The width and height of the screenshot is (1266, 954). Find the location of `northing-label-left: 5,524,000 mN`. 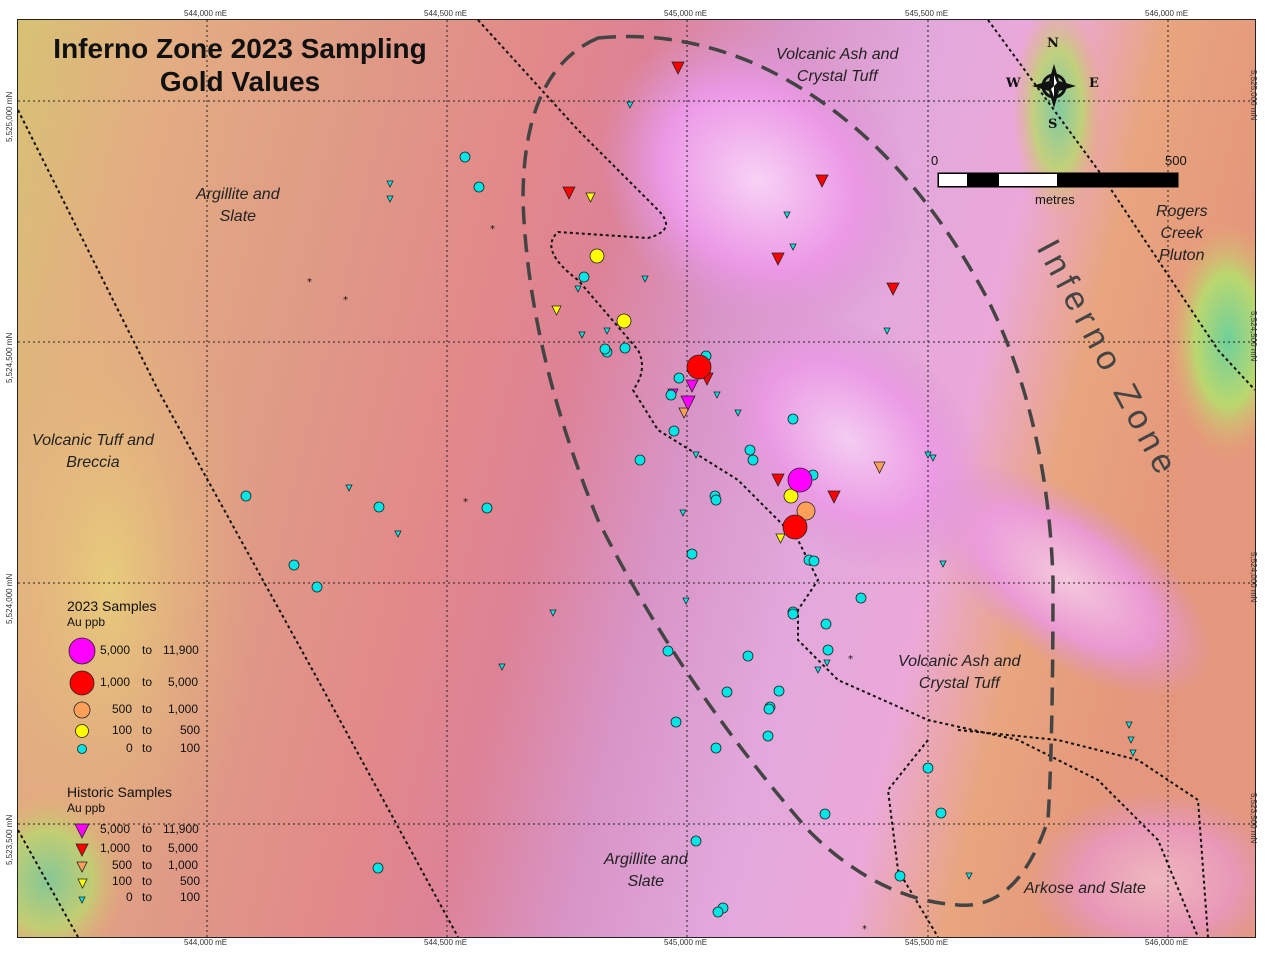

northing-label-left: 5,524,000 mN is located at coordinates (9, 598).